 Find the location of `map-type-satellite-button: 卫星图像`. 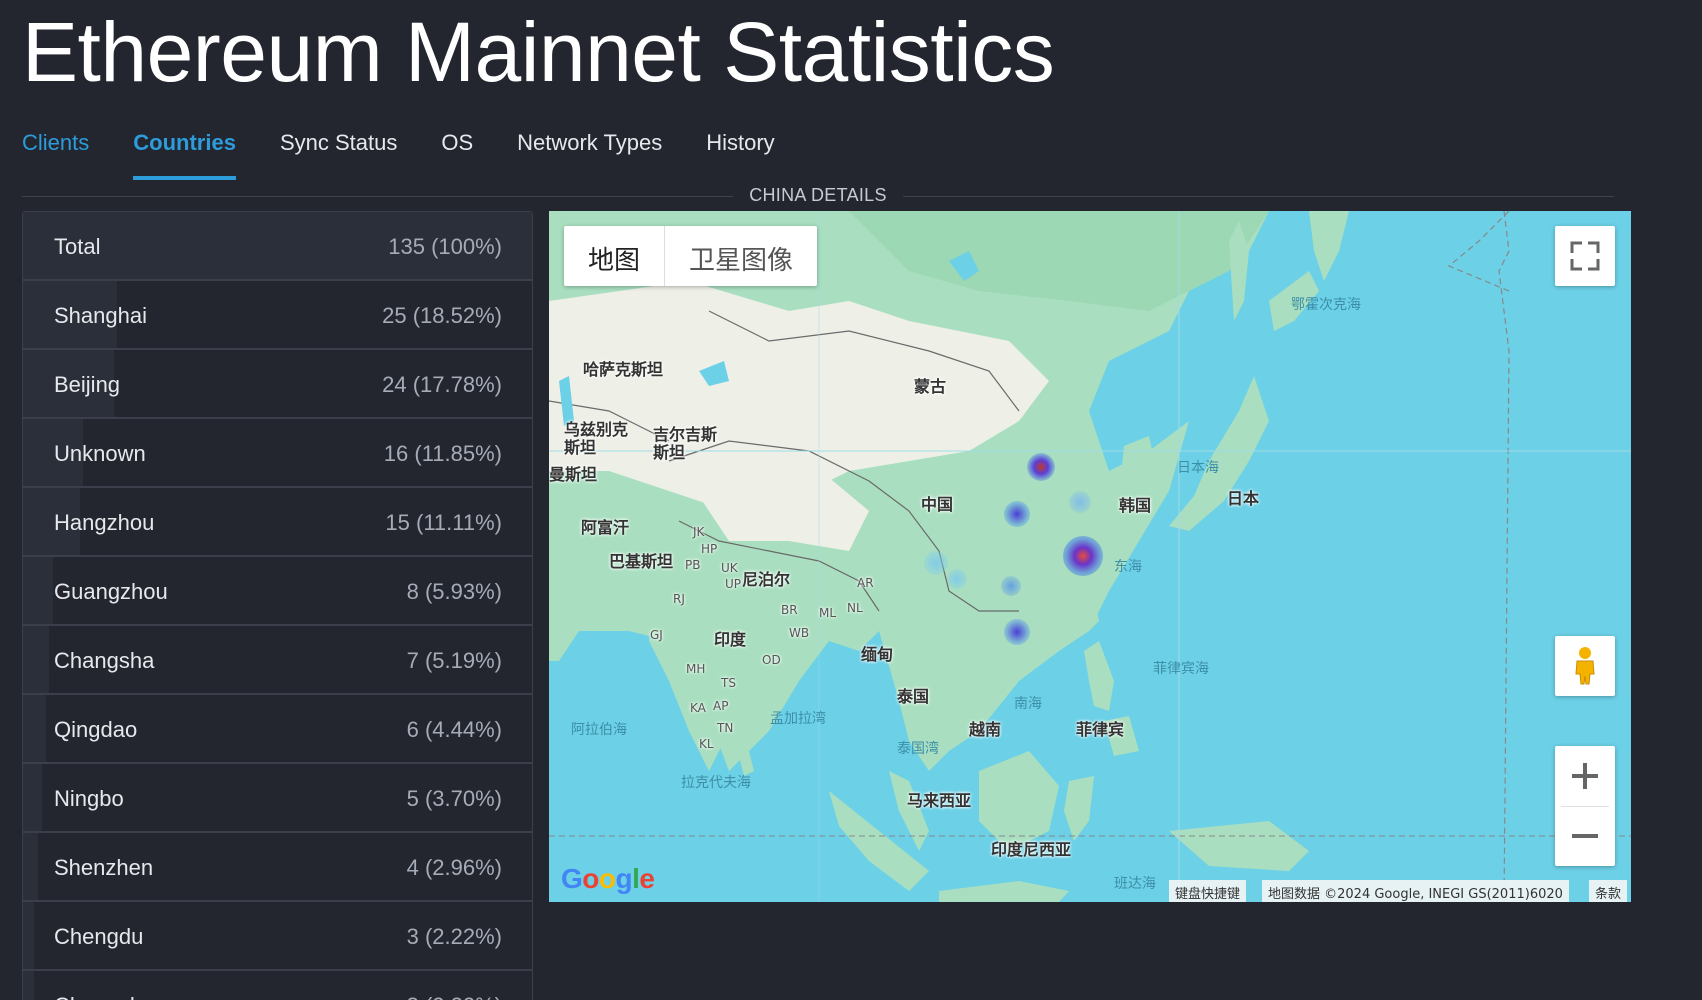

map-type-satellite-button: 卫星图像 is located at coordinates (740, 256).